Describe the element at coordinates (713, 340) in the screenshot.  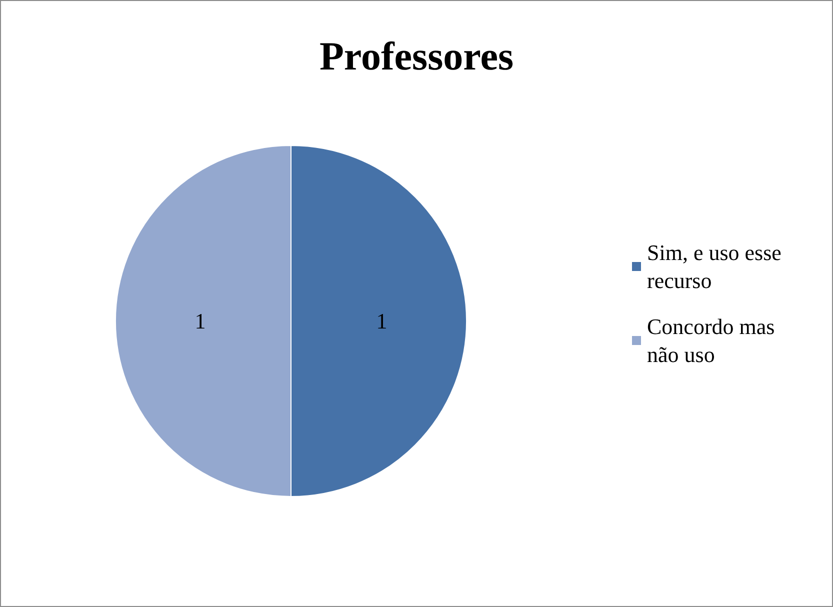
I see `legend-label: Concordo mas não uso` at that location.